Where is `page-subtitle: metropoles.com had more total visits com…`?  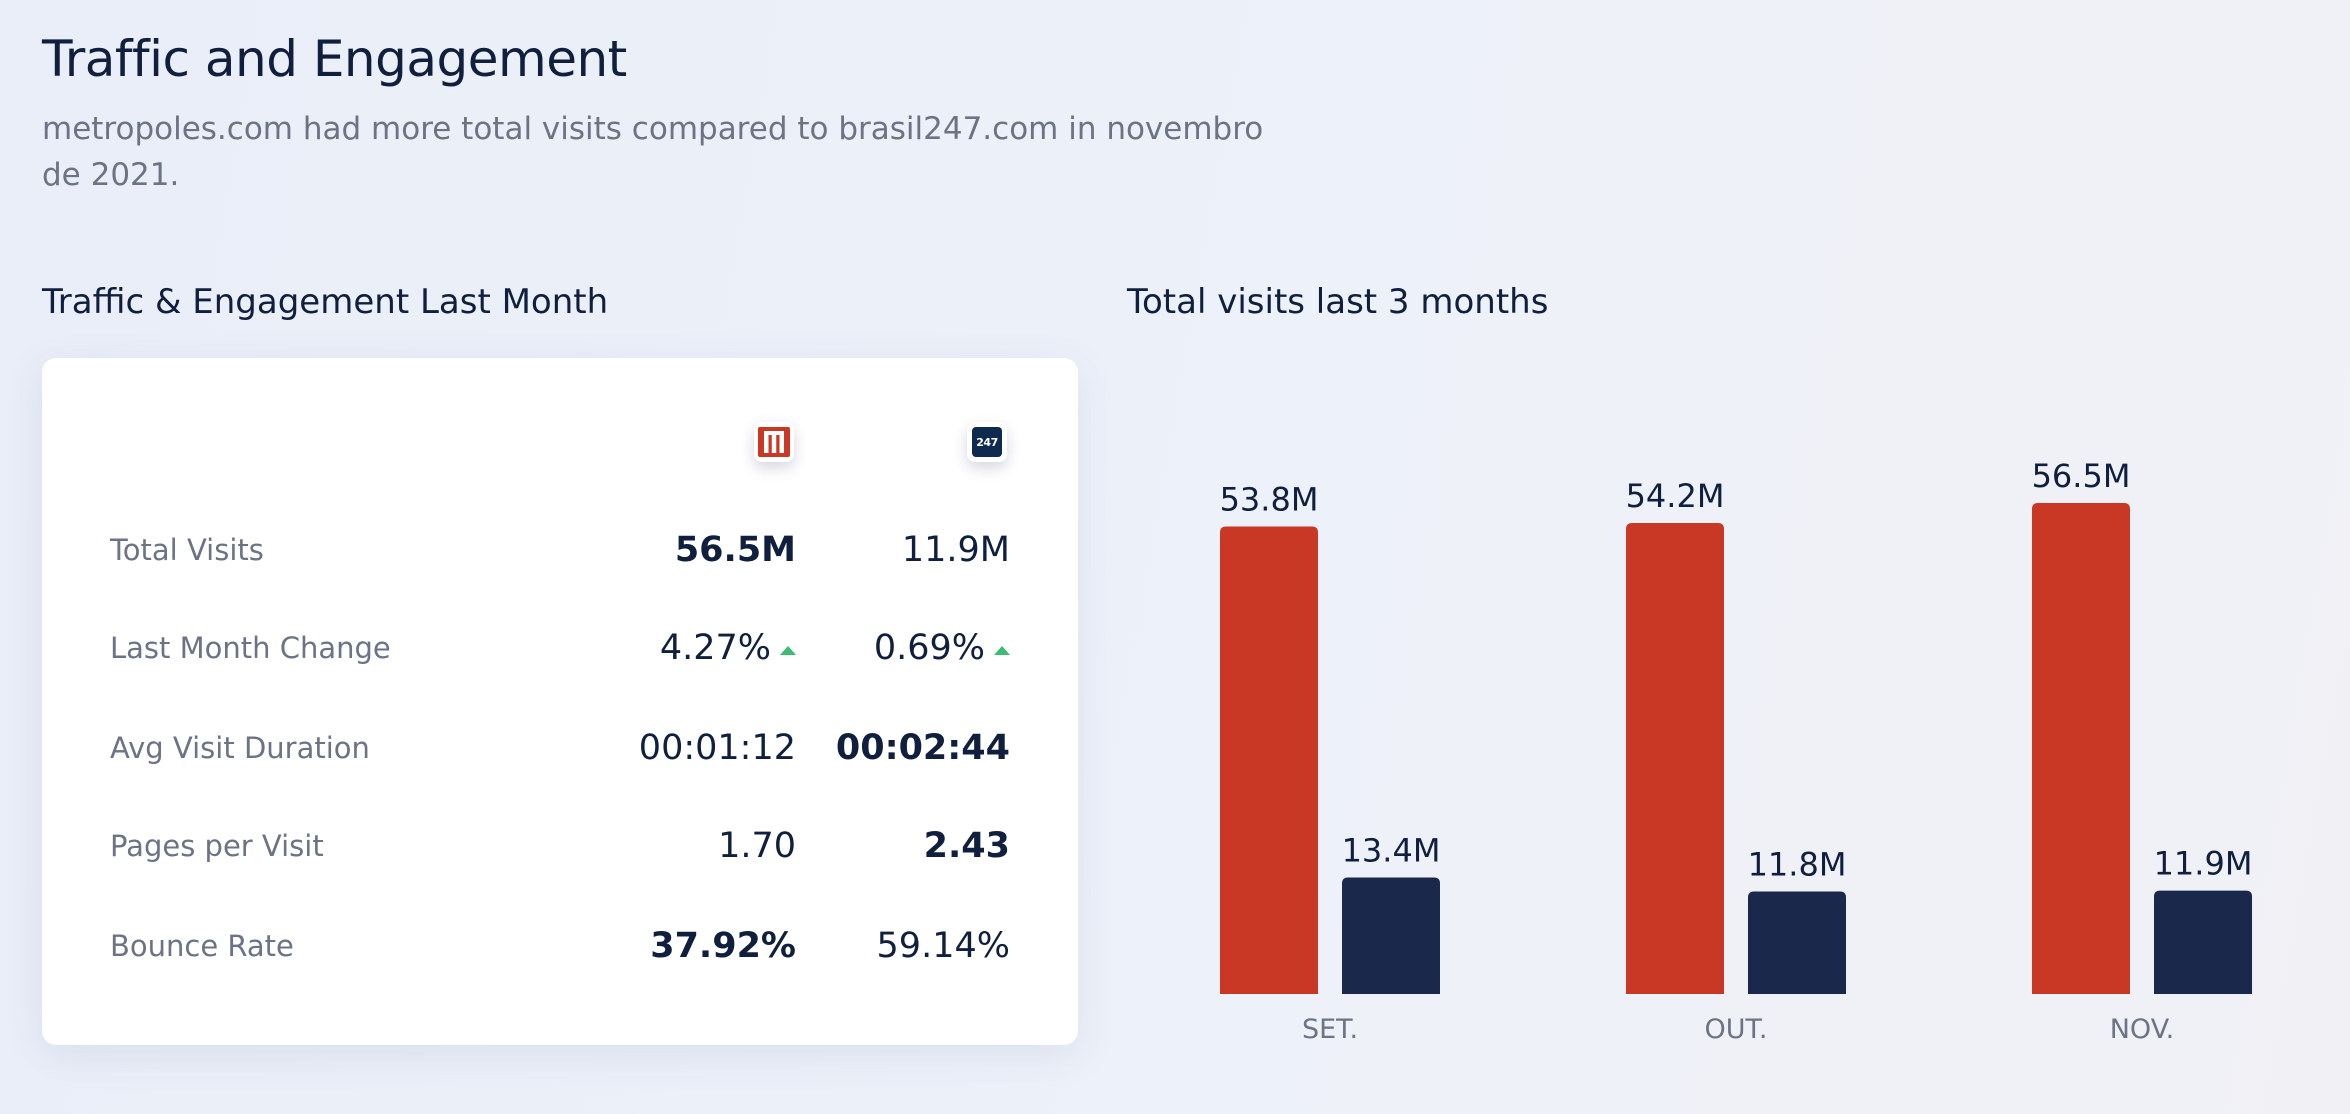
page-subtitle: metropoles.com had more total visits com… is located at coordinates (653, 152).